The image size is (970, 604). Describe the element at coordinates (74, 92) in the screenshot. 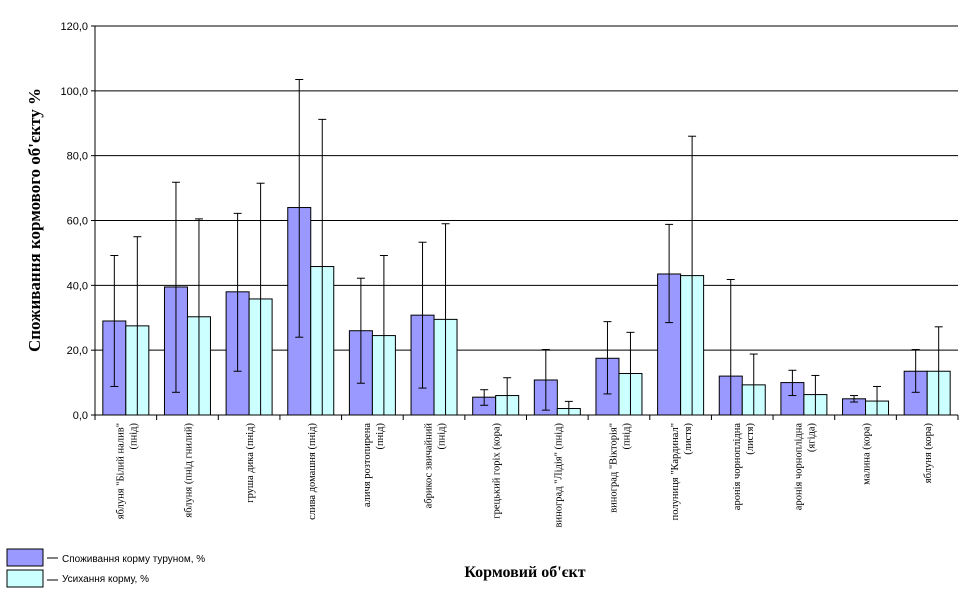

I see `y-tick-label: 100,0` at that location.